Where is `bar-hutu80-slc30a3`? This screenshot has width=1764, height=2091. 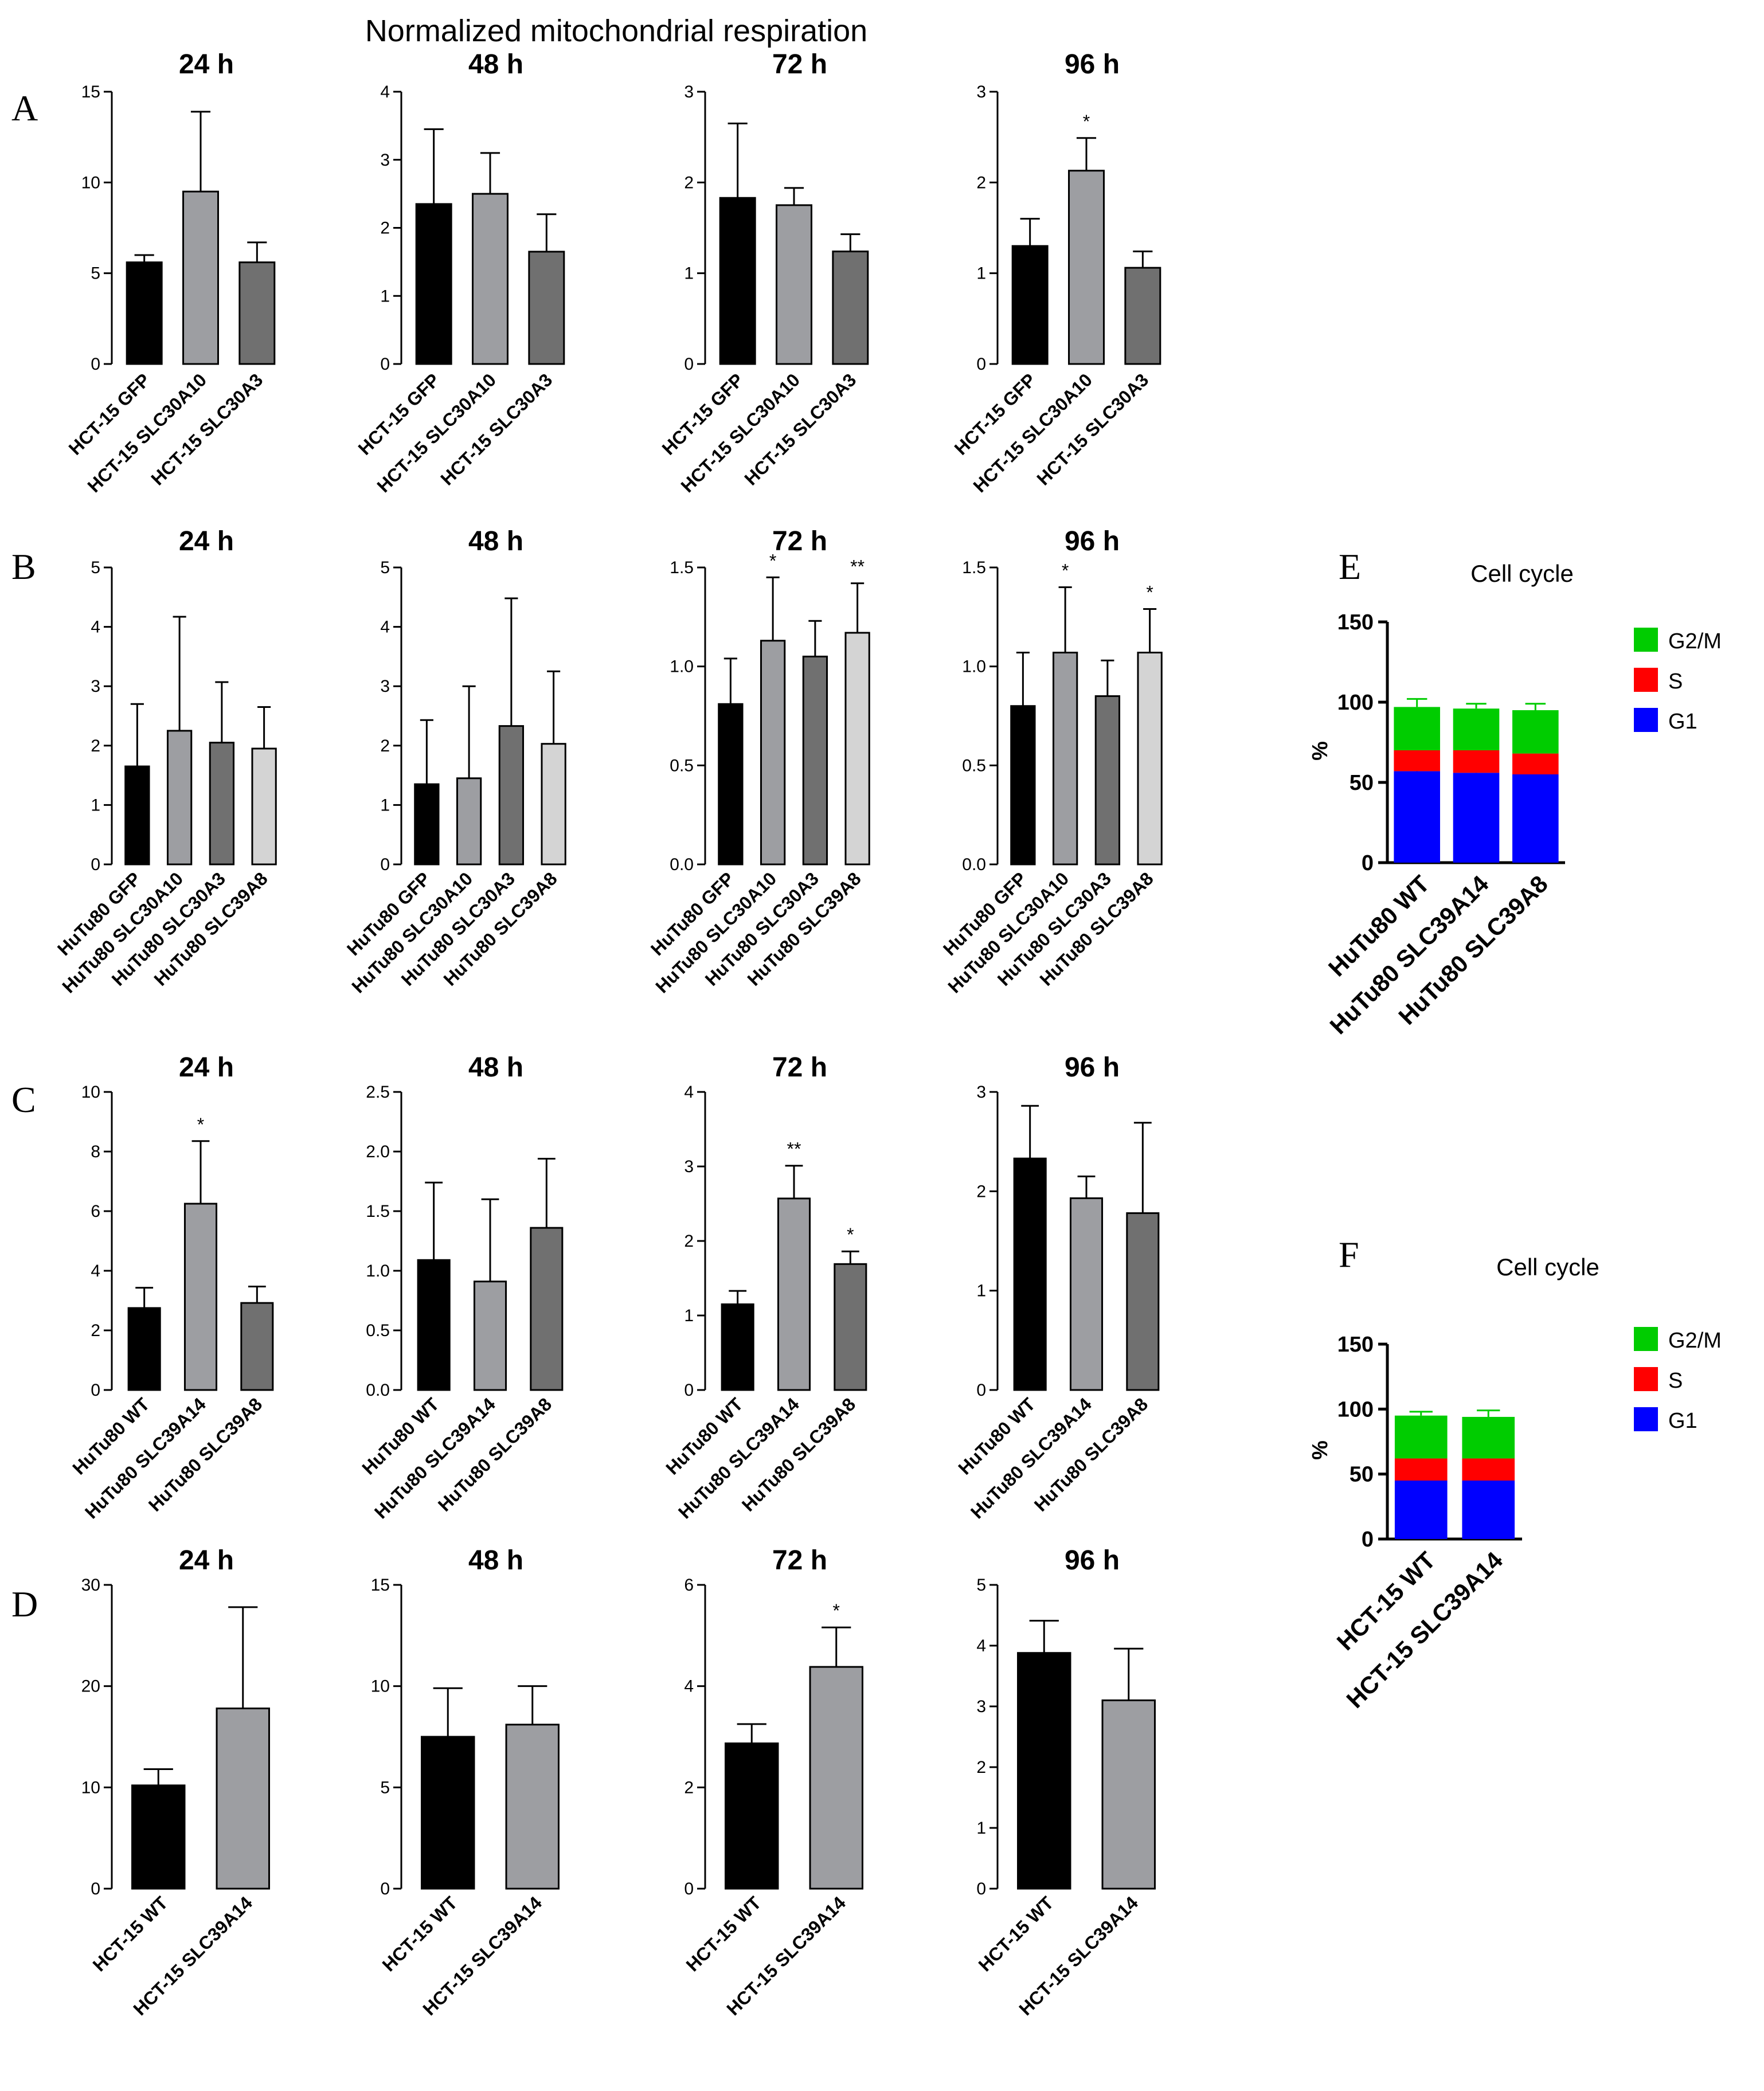 bar-hutu80-slc30a3 is located at coordinates (815, 760).